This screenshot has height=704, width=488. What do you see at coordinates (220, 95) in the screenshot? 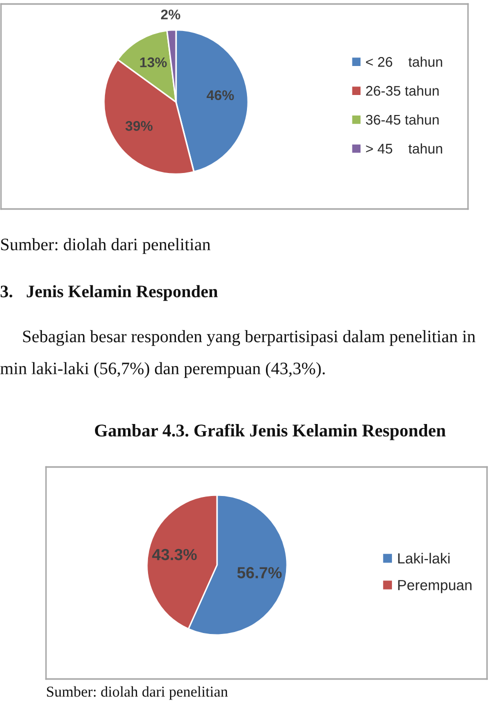
I see `data-label: 46%` at bounding box center [220, 95].